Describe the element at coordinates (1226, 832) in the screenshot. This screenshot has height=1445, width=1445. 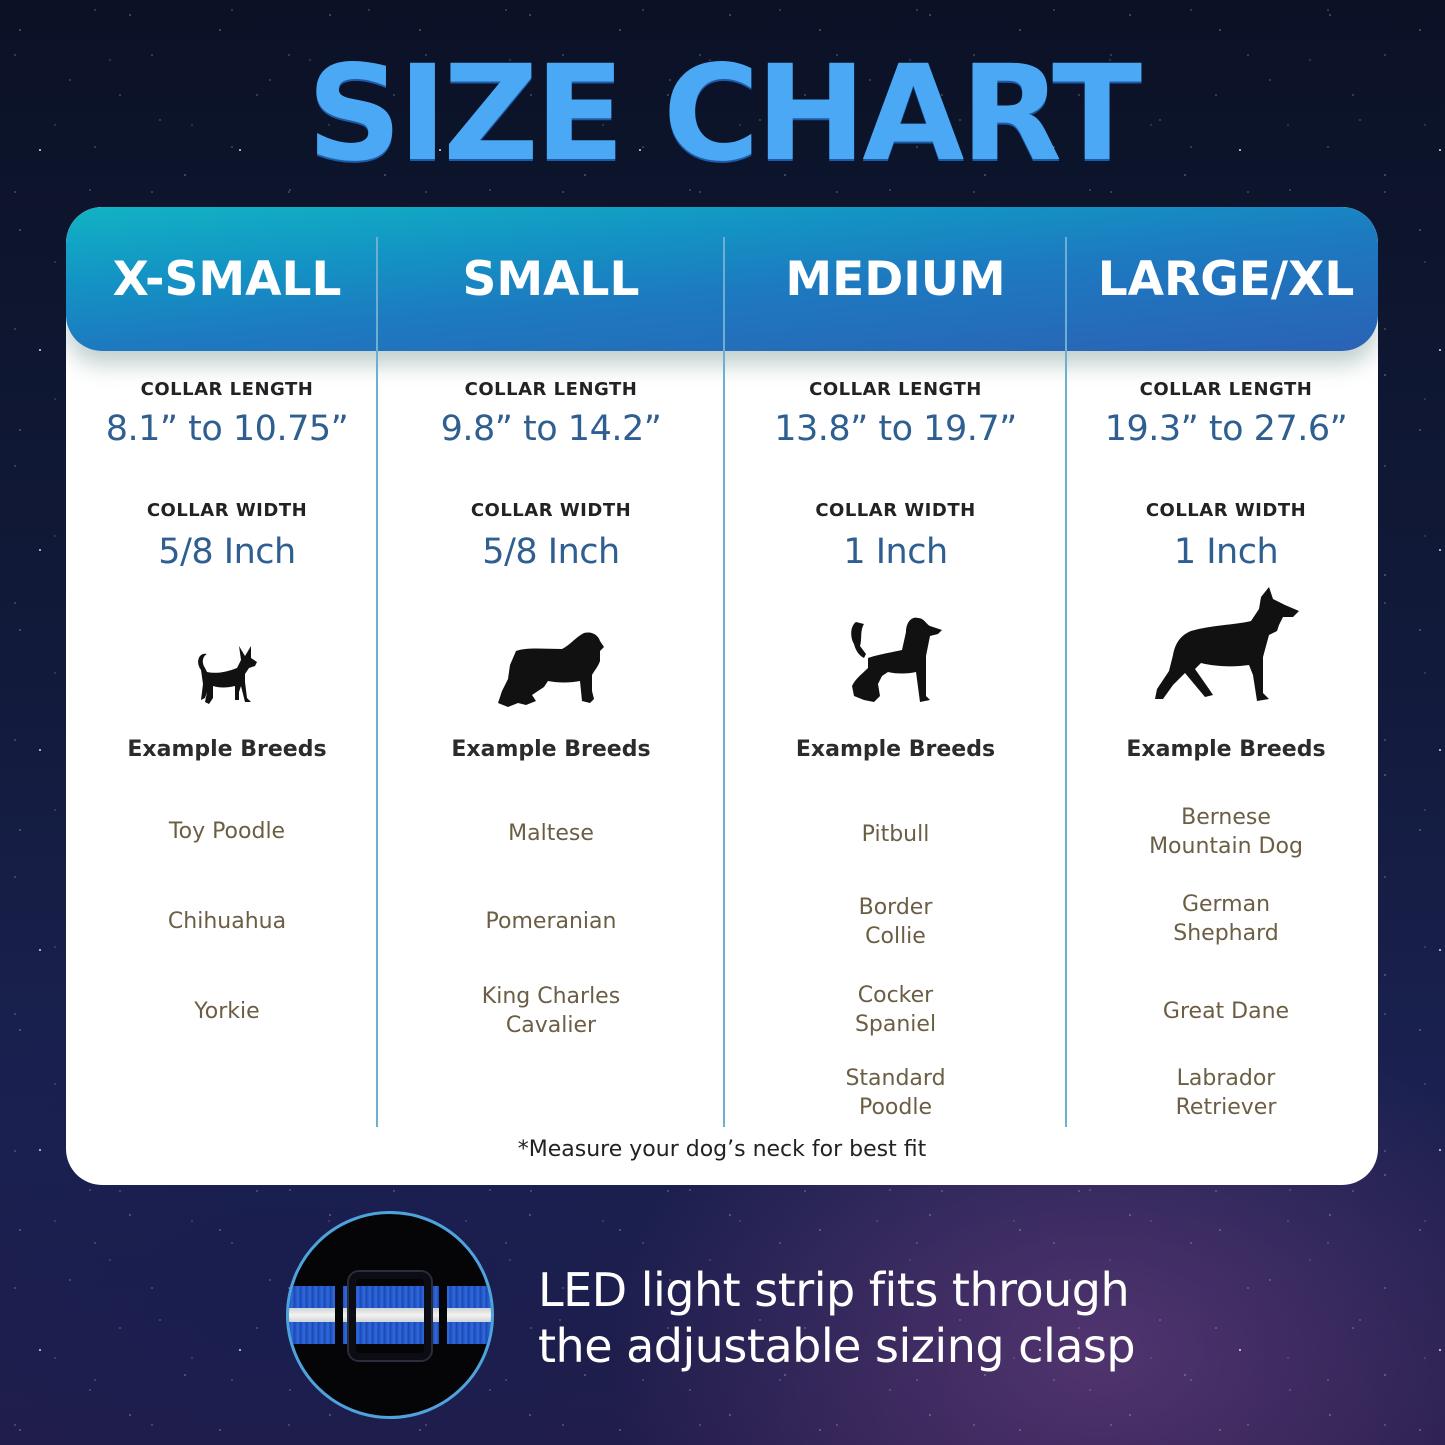
I see `breed-item: Bernese Mountain Dog` at that location.